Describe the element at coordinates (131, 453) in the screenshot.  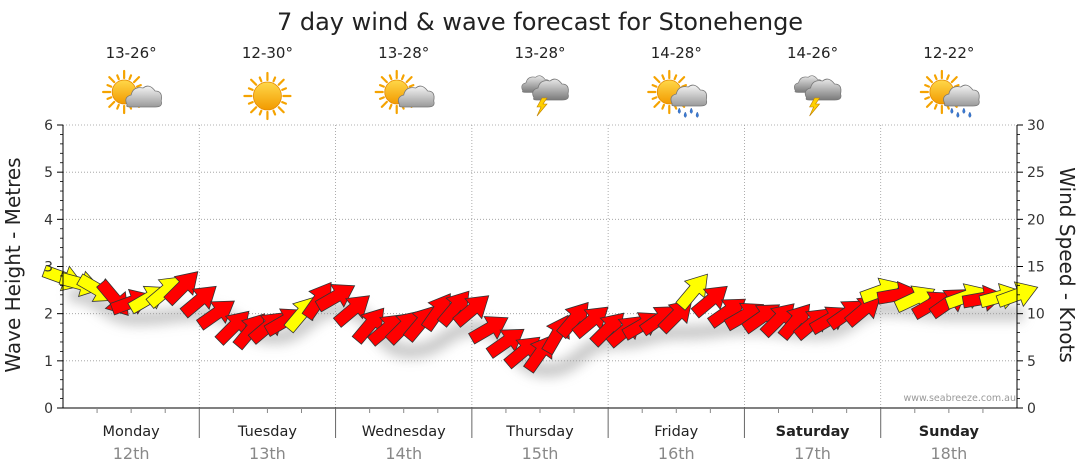
I see `date-label: 12th` at that location.